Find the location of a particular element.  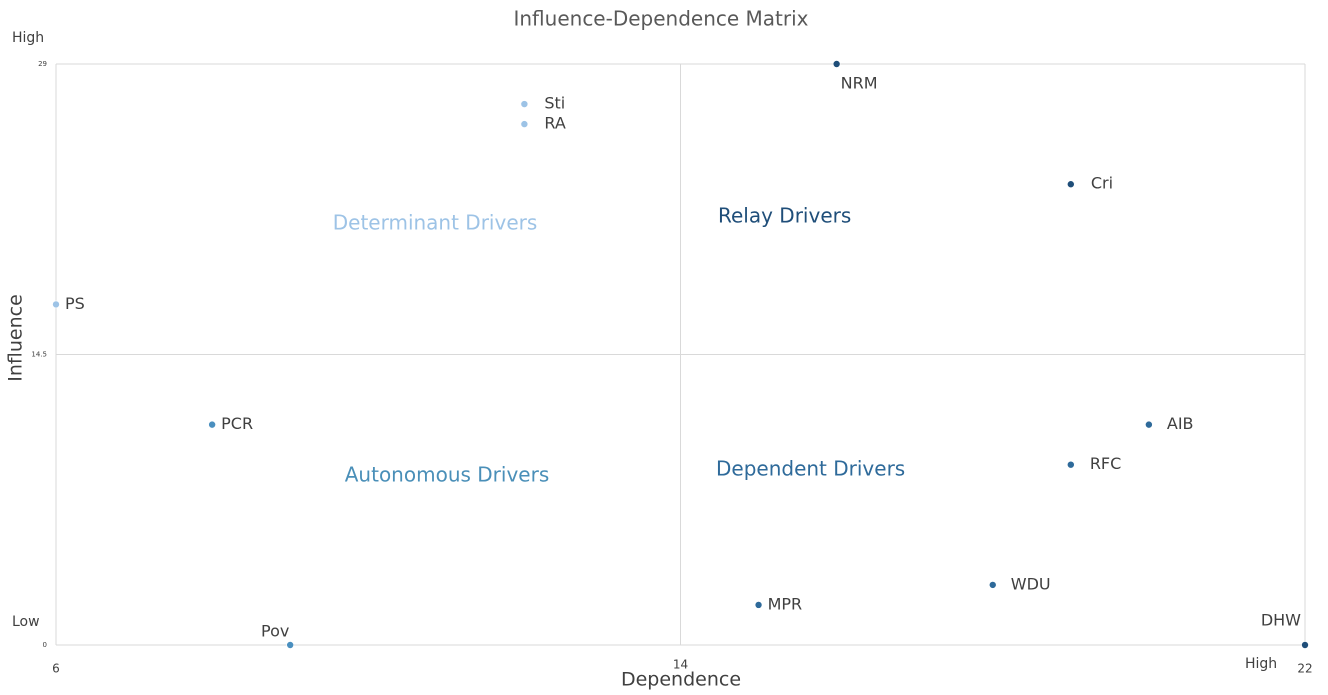

y-tick-label: 29 is located at coordinates (42, 64).